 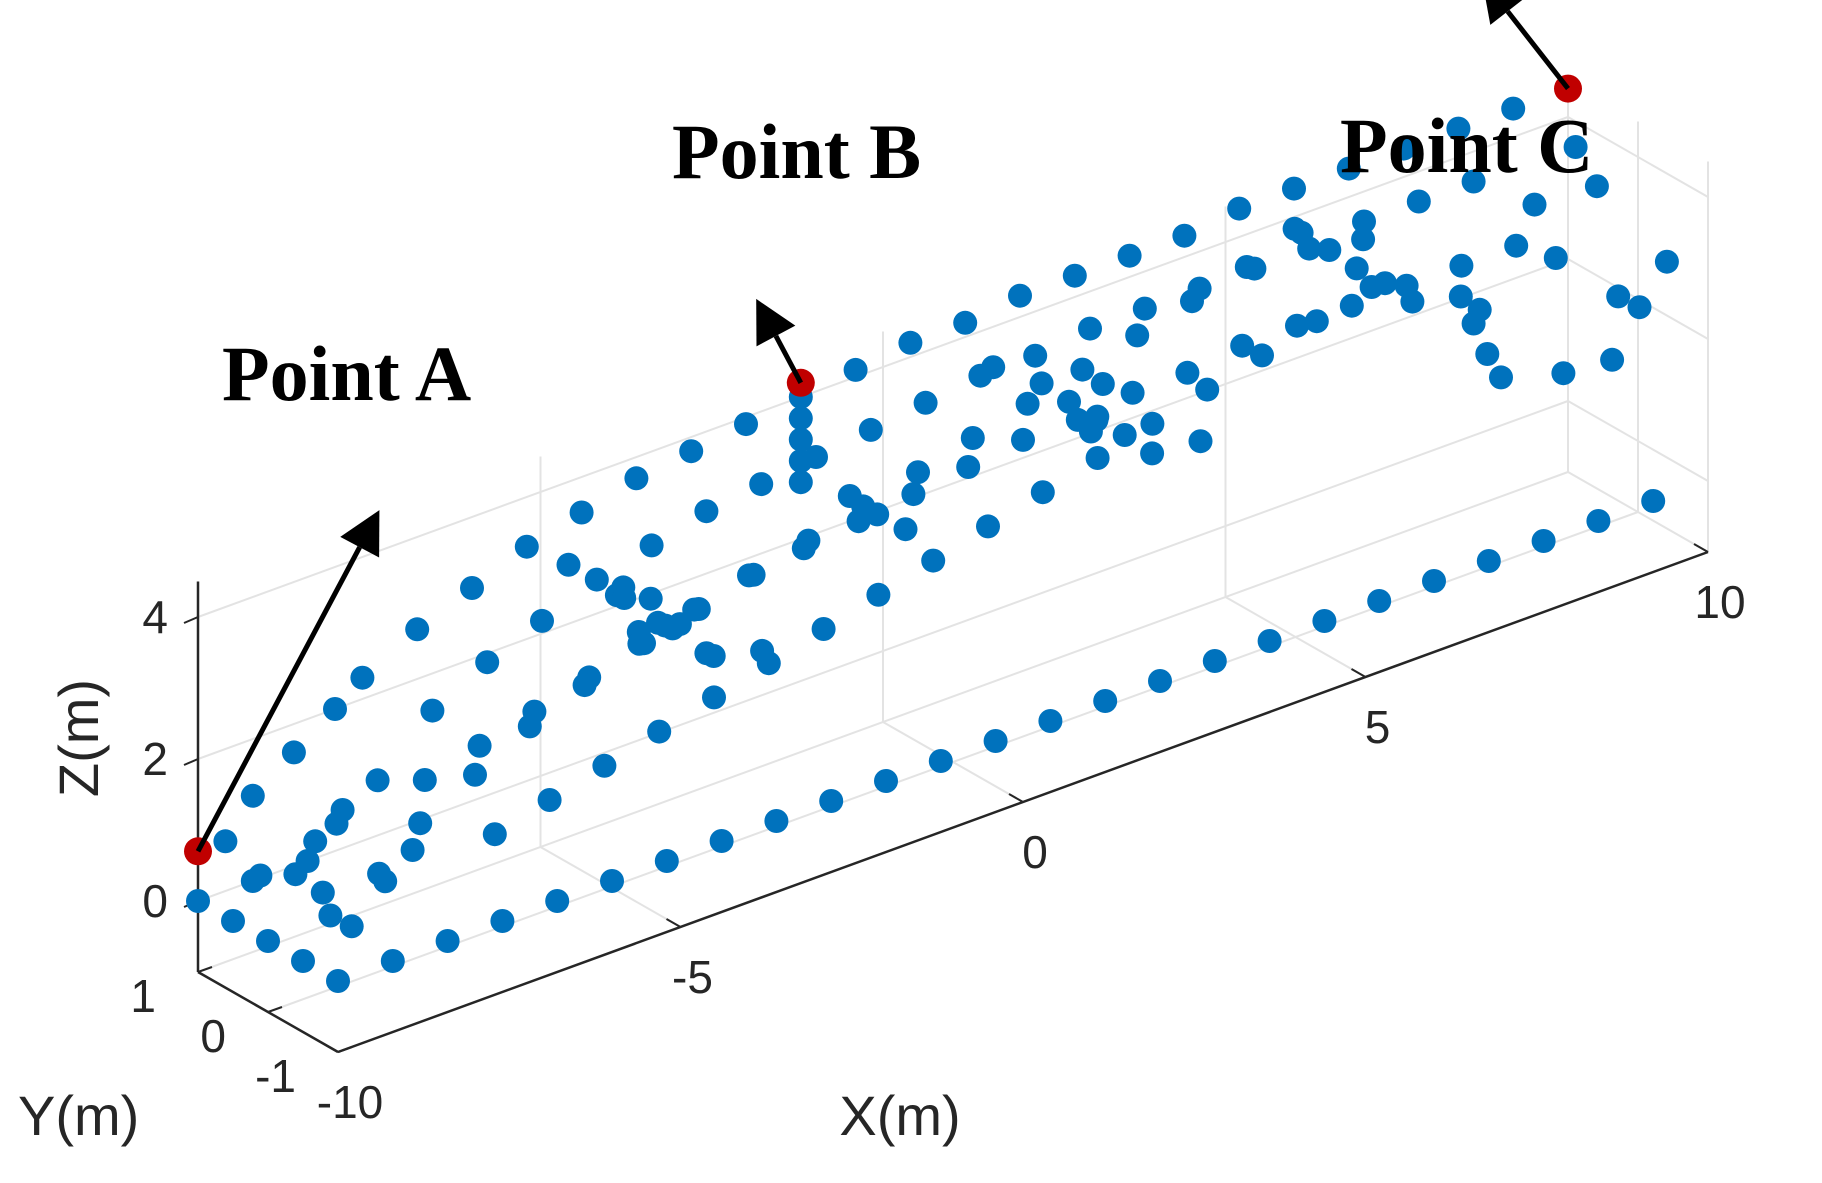 I want to click on y-tick-label: -1, so click(x=275, y=1076).